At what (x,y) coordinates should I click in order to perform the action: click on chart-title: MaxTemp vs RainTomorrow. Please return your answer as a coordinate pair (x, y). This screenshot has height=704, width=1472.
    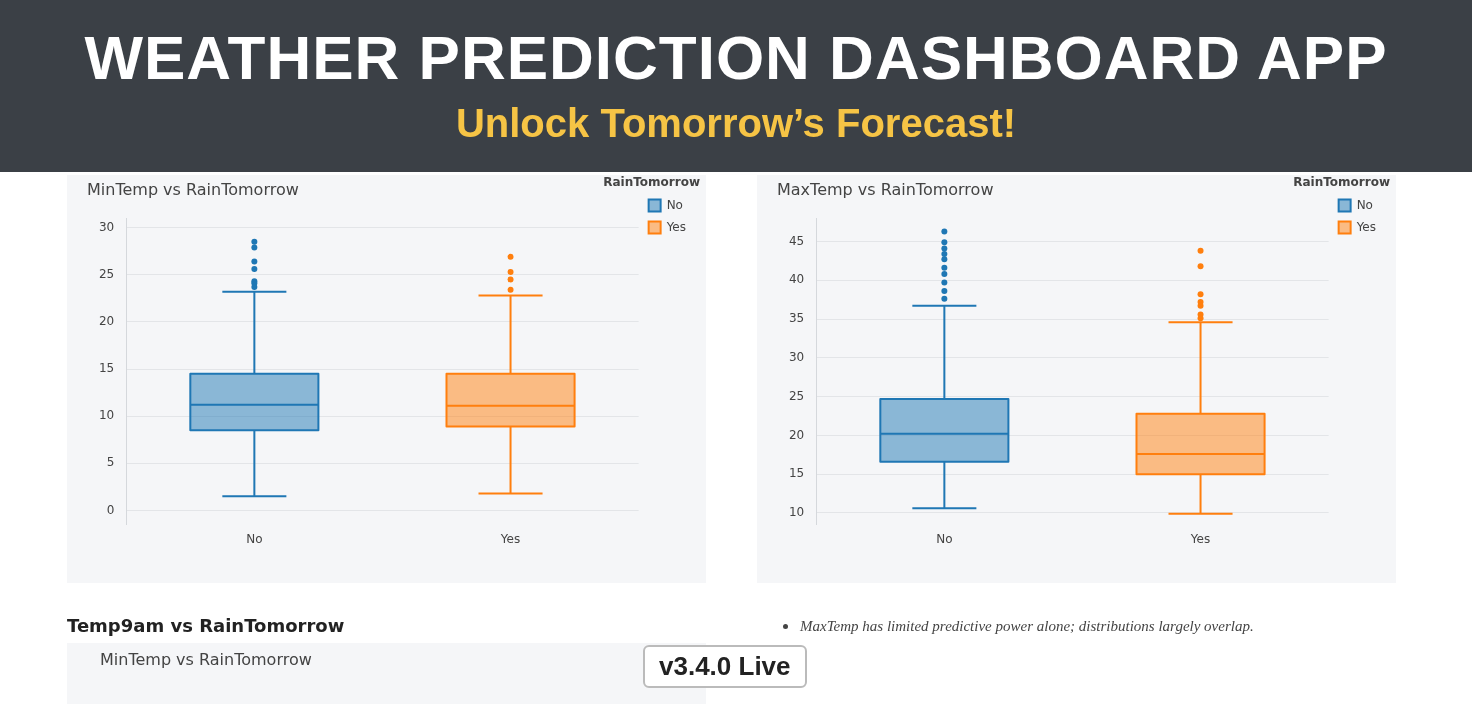
    Looking at the image, I should click on (885, 189).